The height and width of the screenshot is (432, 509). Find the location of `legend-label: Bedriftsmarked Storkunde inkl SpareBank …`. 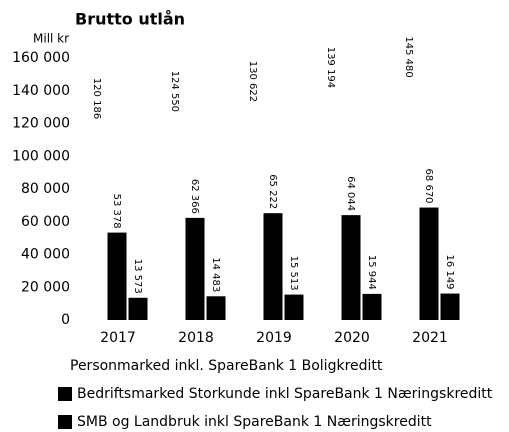

legend-label: Bedriftsmarked Storkunde inkl SpareBank … is located at coordinates (285, 394).